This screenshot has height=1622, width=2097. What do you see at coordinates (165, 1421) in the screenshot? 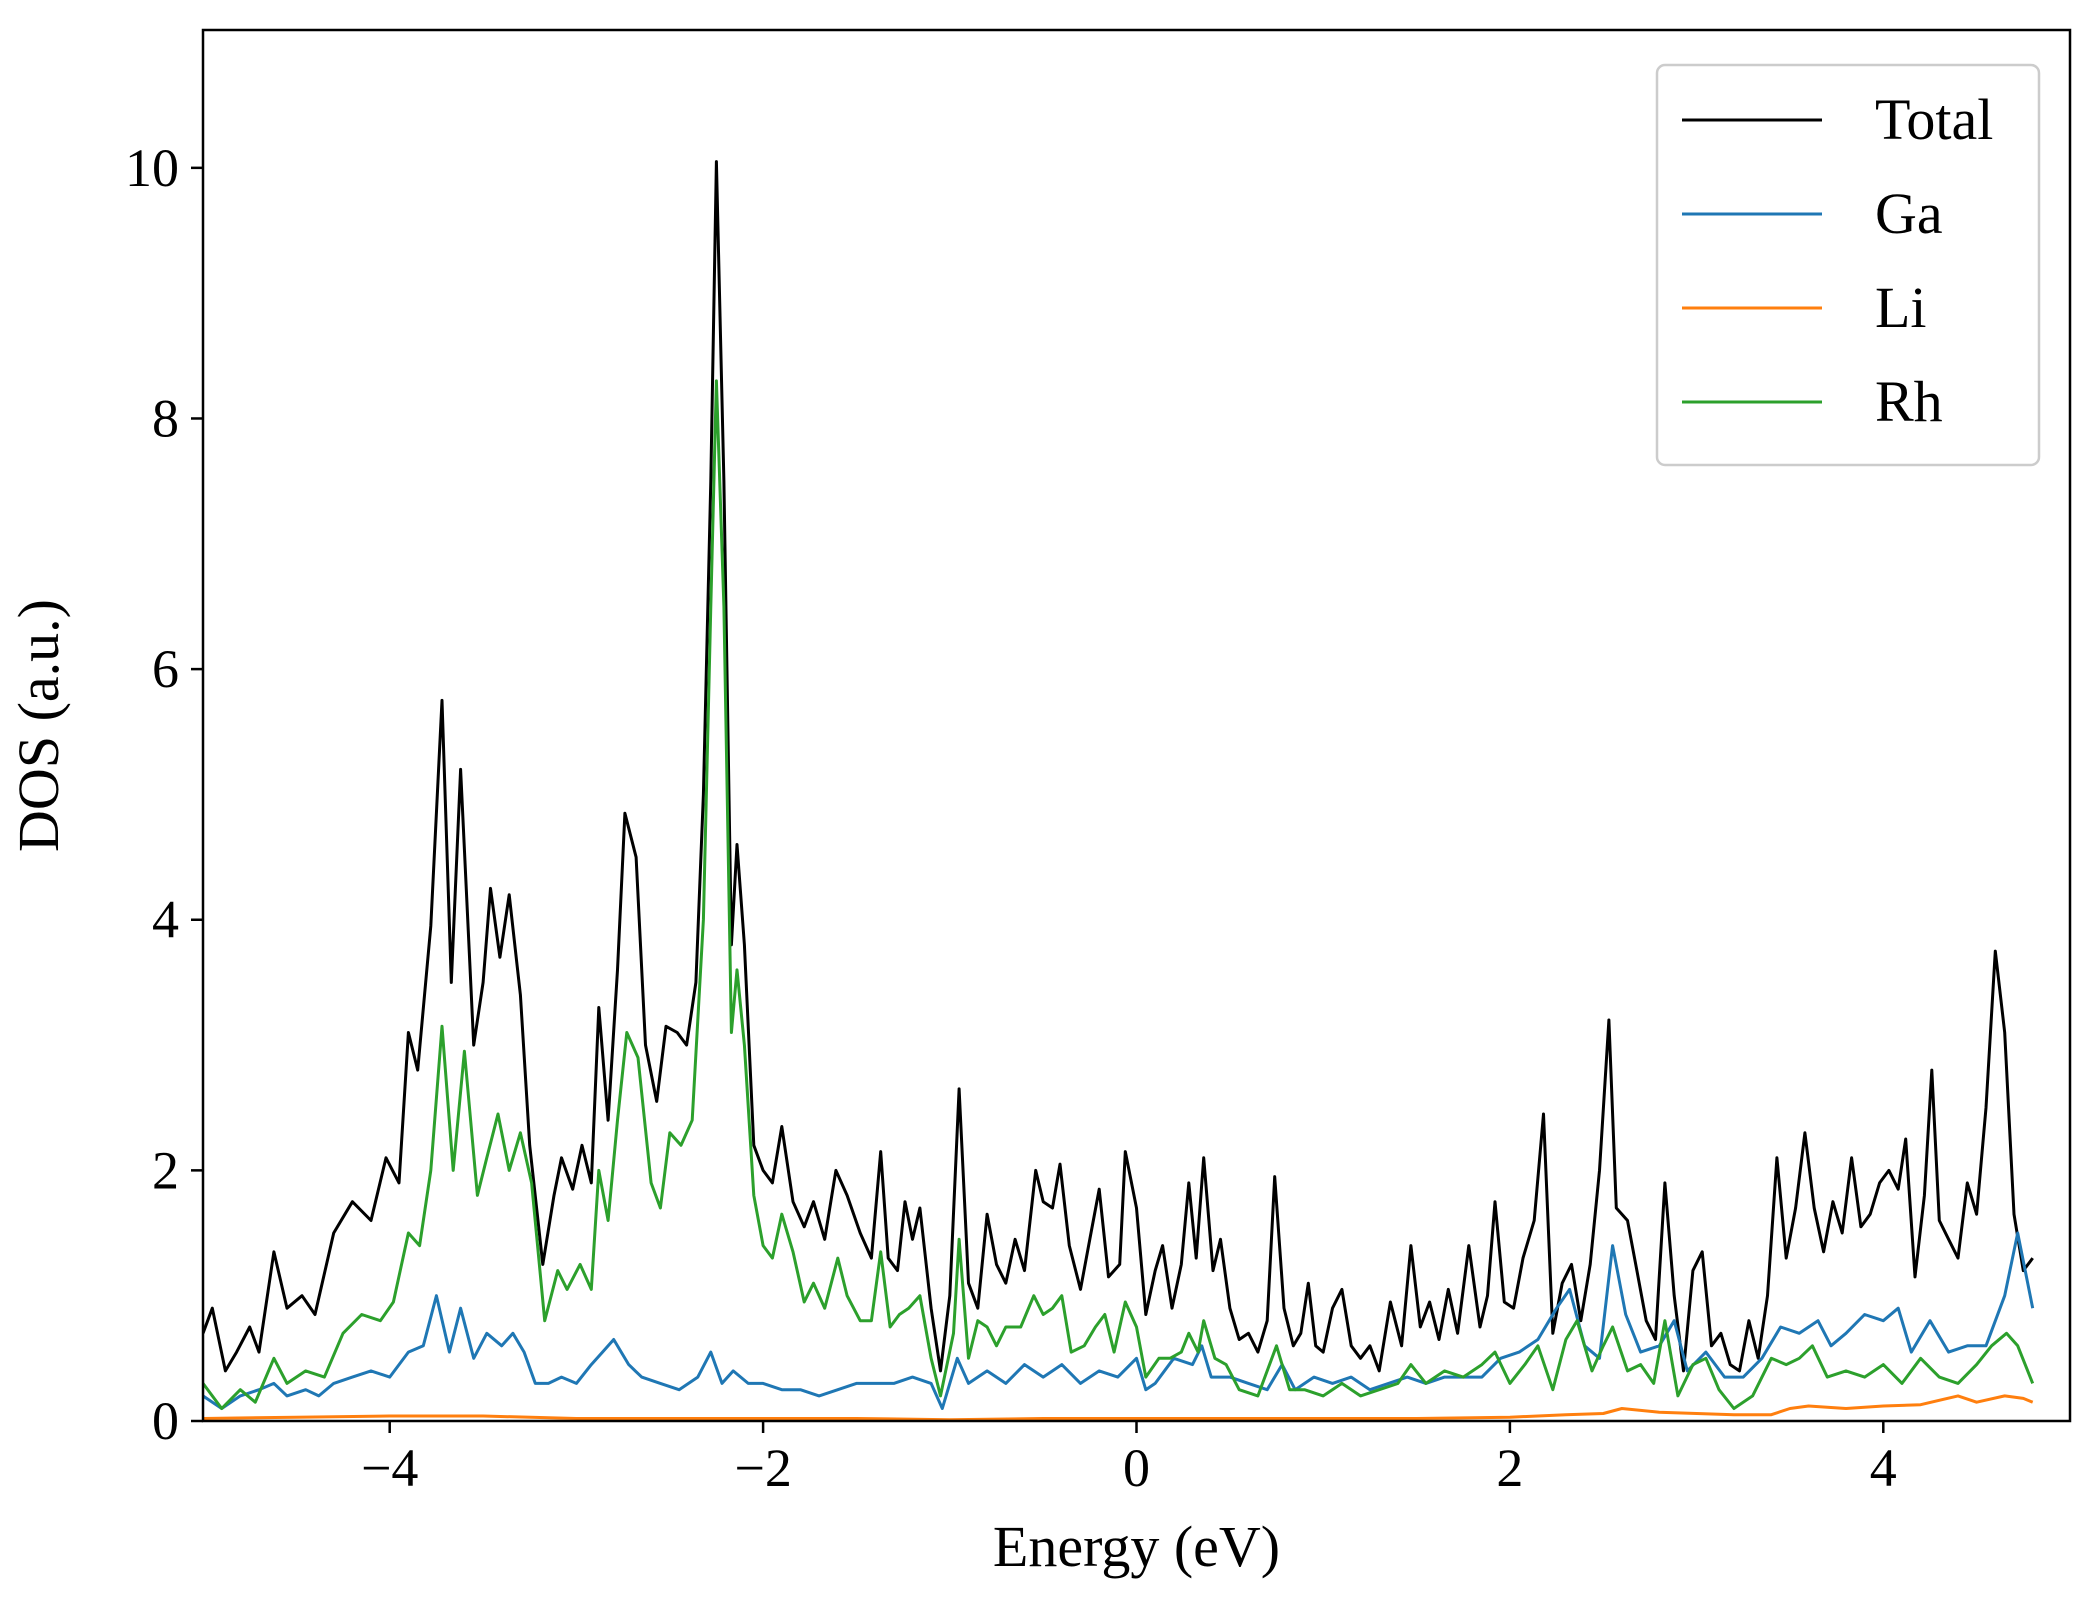
I see `y-tick-label: 0` at bounding box center [165, 1421].